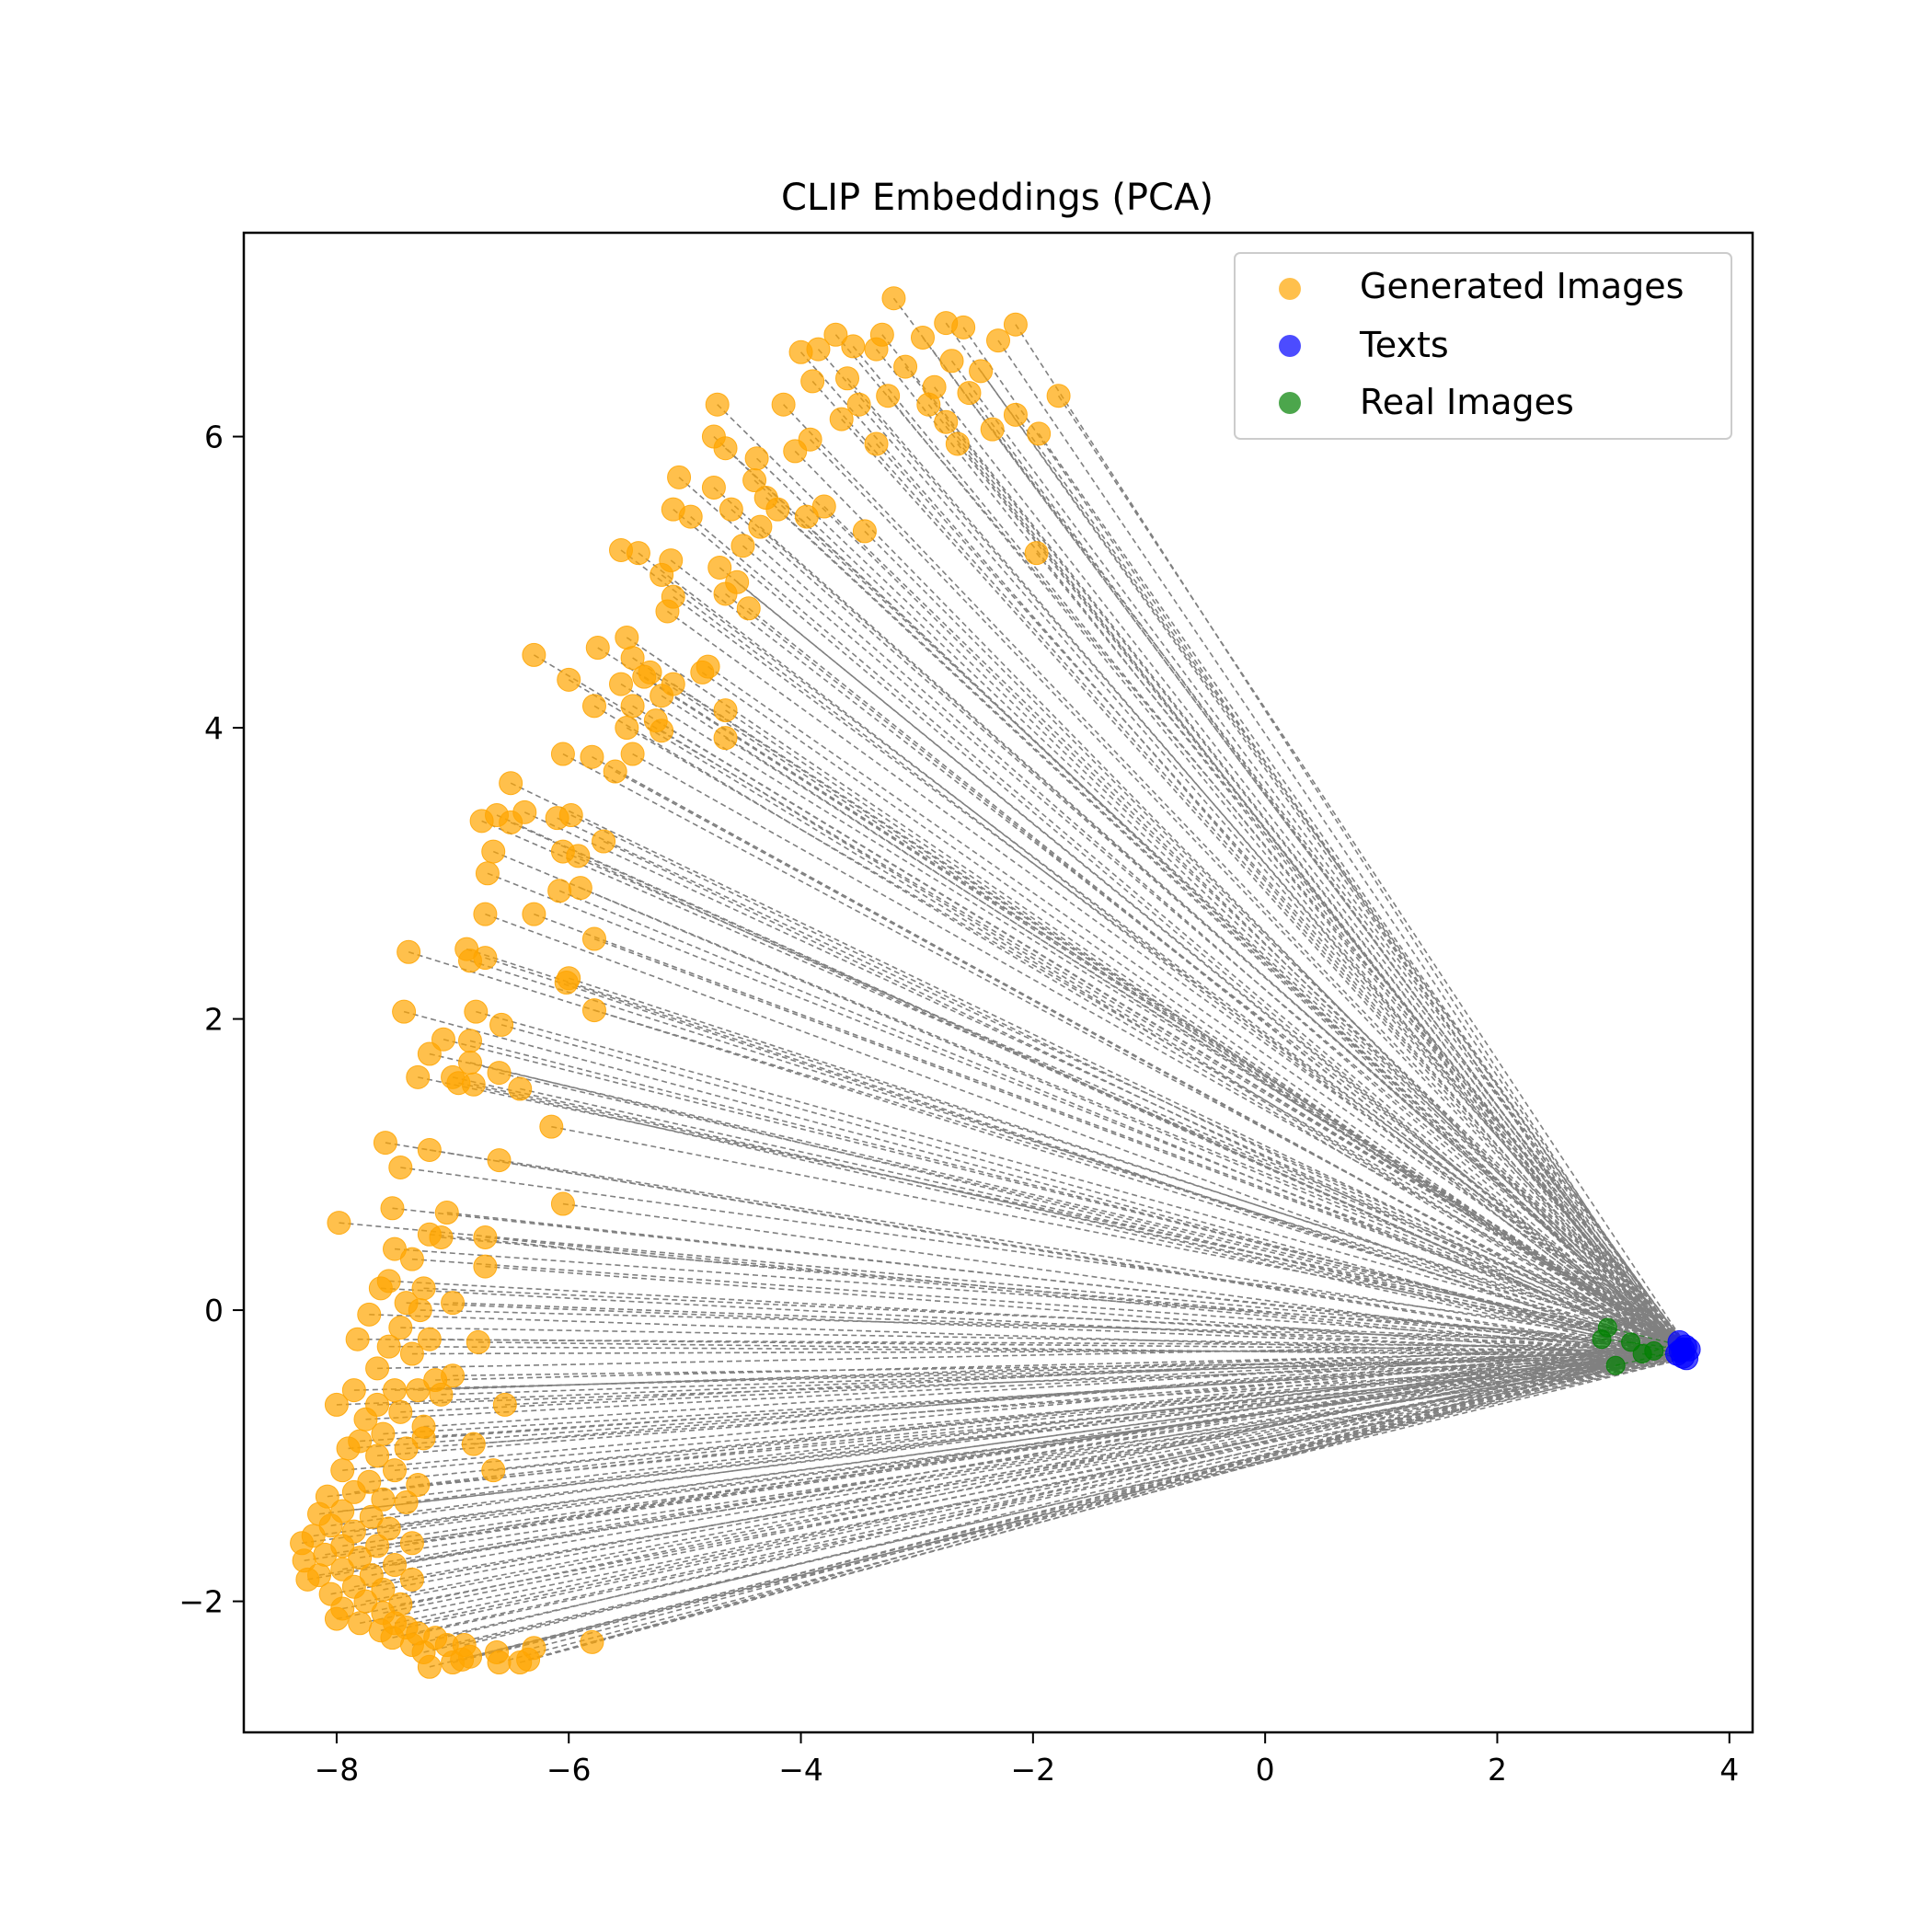 The image size is (1932, 1932). What do you see at coordinates (1522, 286) in the screenshot?
I see `legend-label-generated-images: Generated Images` at bounding box center [1522, 286].